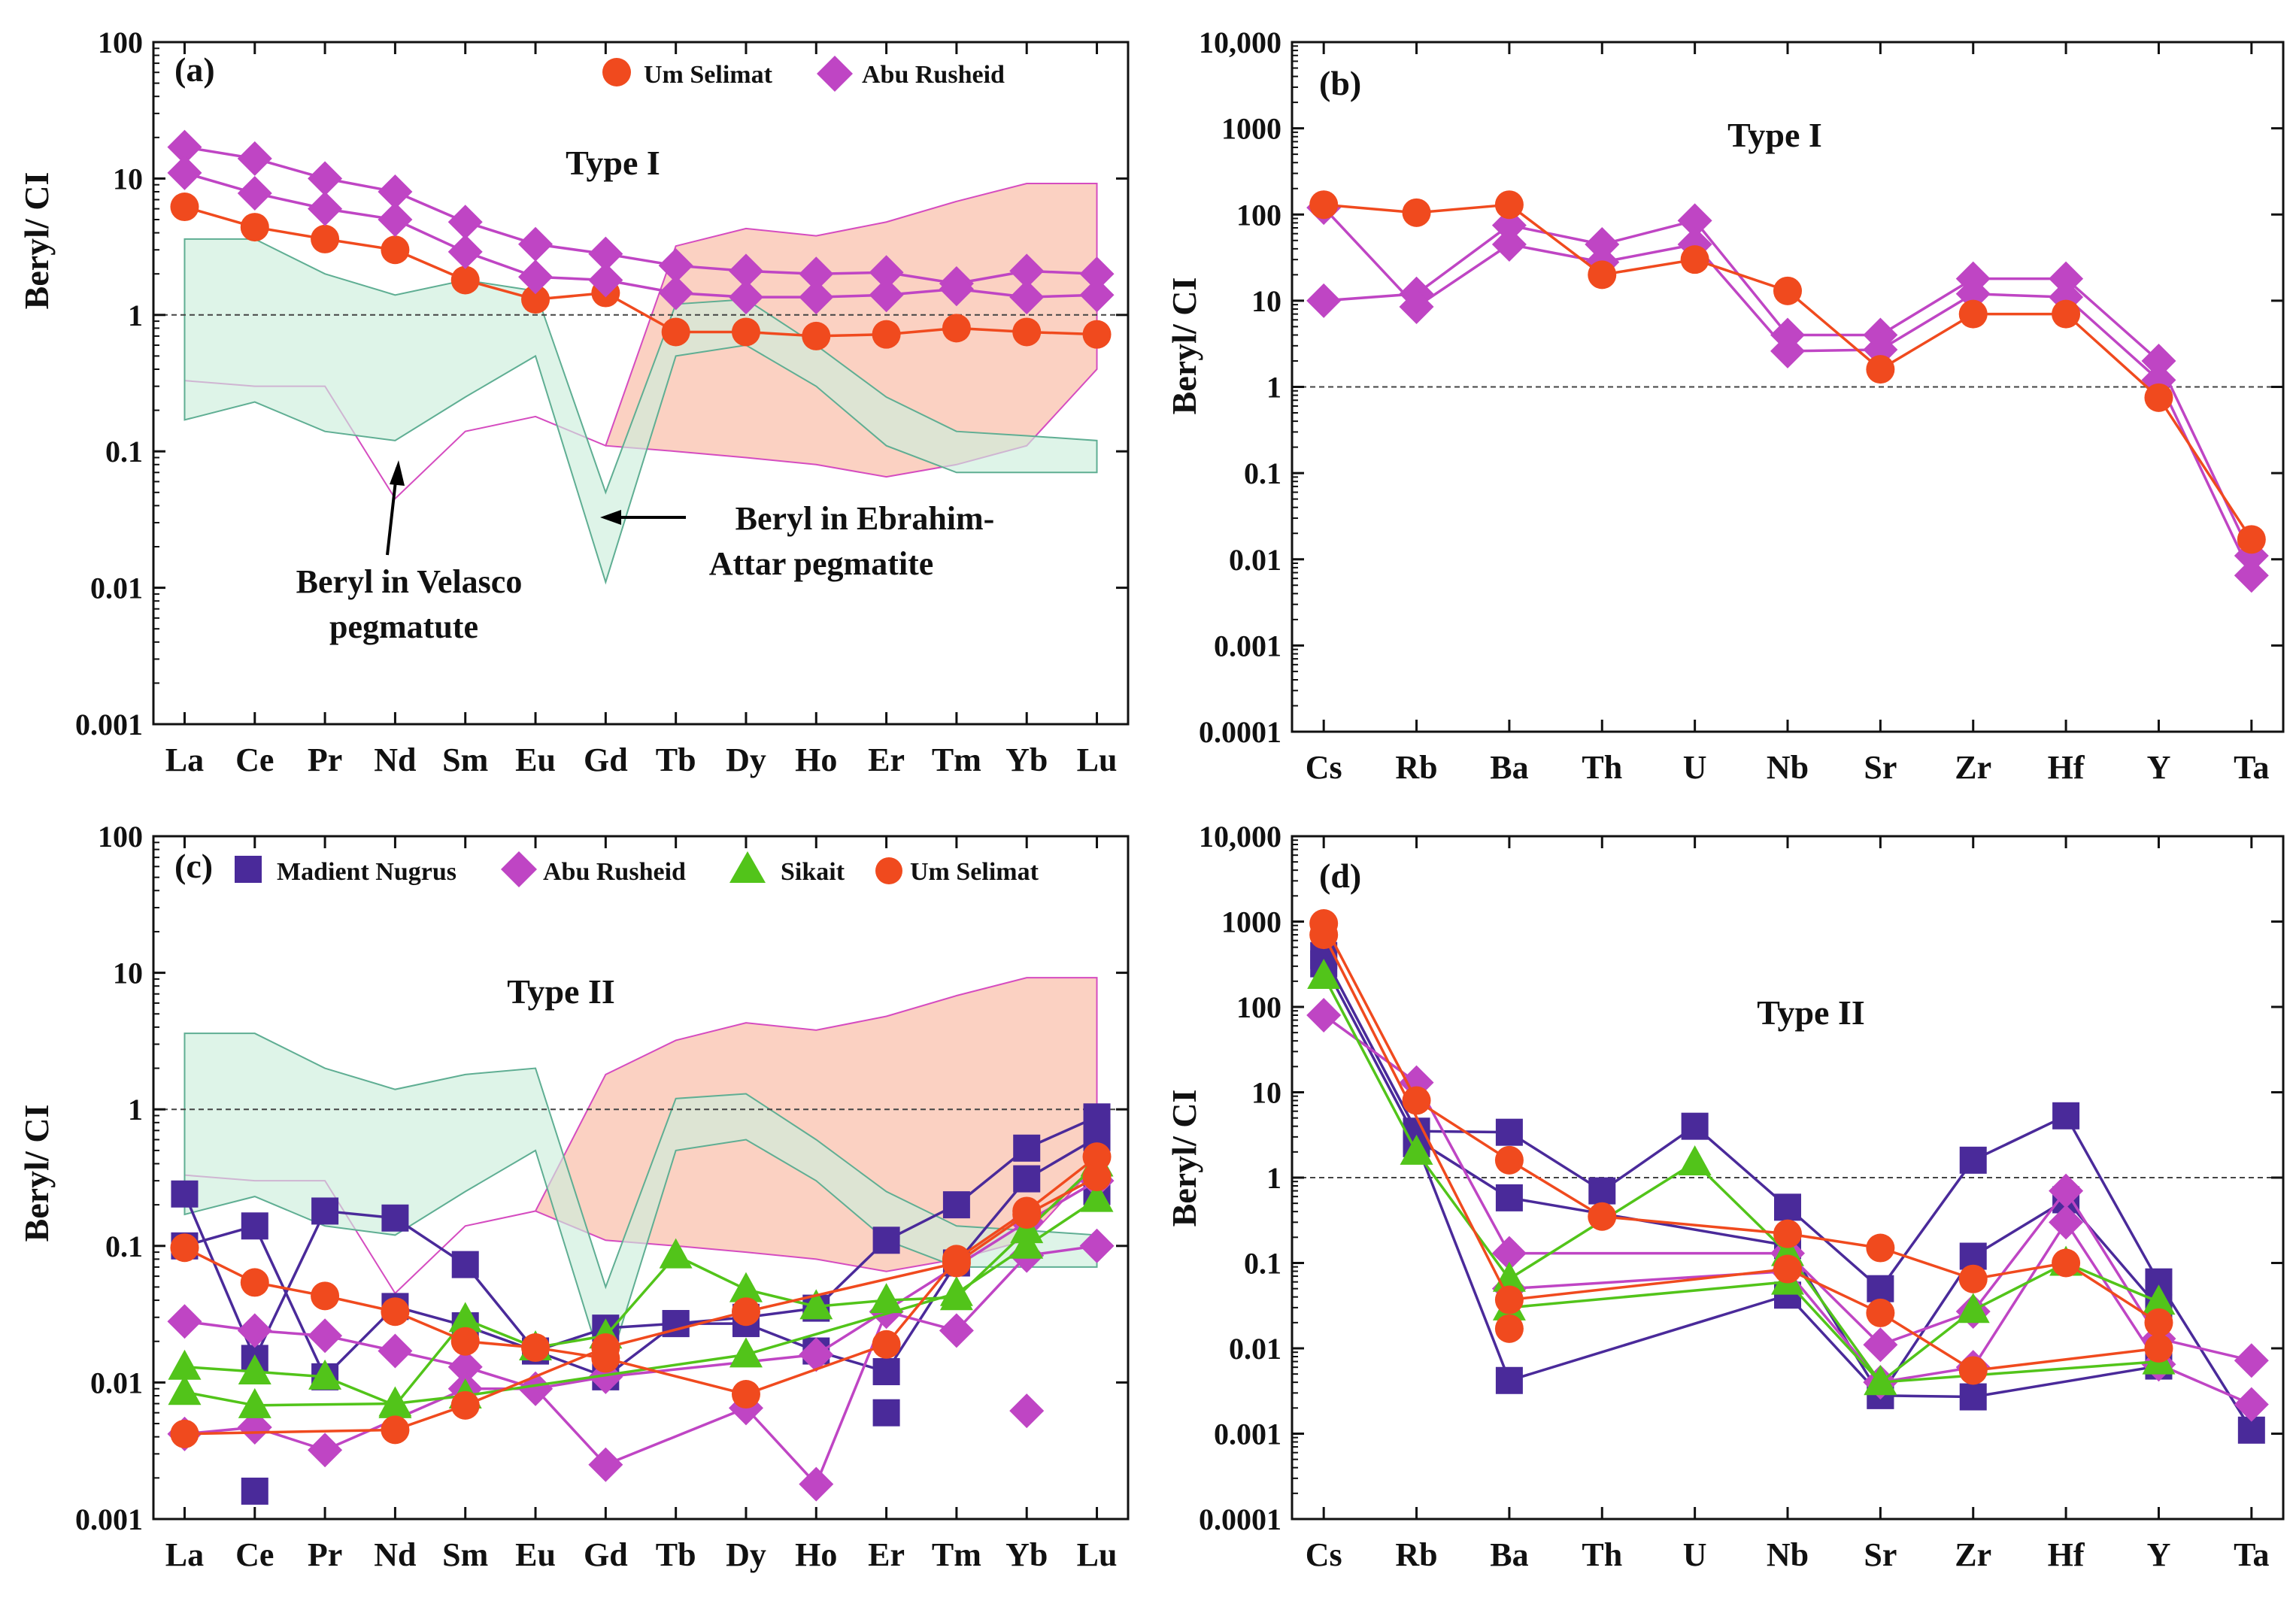 The height and width of the screenshot is (1601, 2296). Describe the element at coordinates (1097, 759) in the screenshot. I see `x-tick-label-lu: Lu` at that location.